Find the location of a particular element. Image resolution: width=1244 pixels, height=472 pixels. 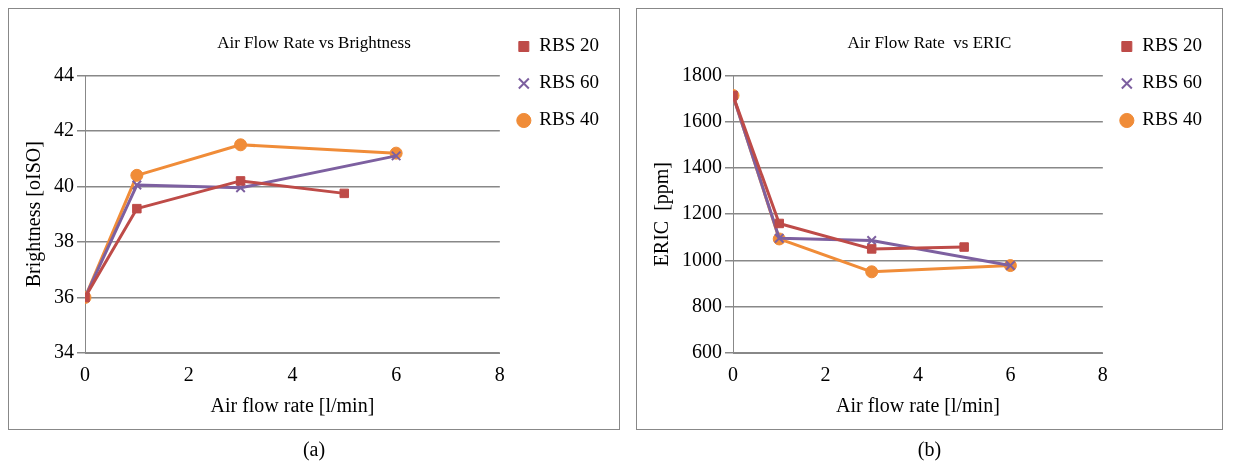

y-tick-label: 1200 is located at coordinates (702, 212).